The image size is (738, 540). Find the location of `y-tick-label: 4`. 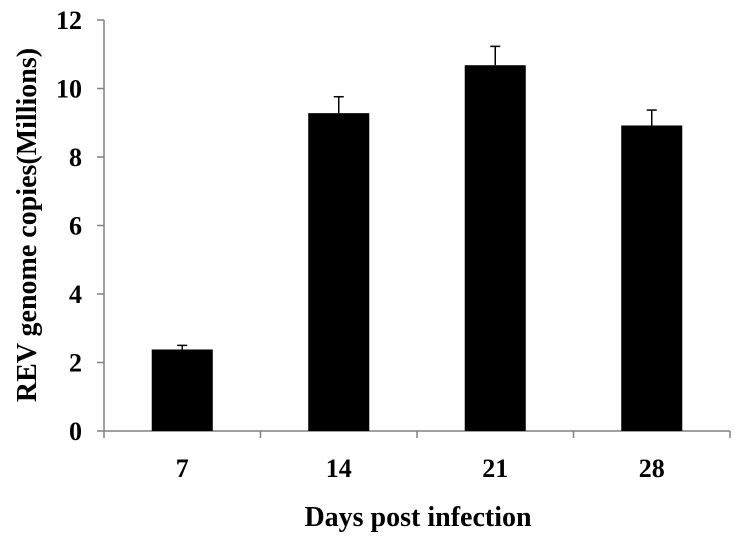

y-tick-label: 4 is located at coordinates (75, 294).